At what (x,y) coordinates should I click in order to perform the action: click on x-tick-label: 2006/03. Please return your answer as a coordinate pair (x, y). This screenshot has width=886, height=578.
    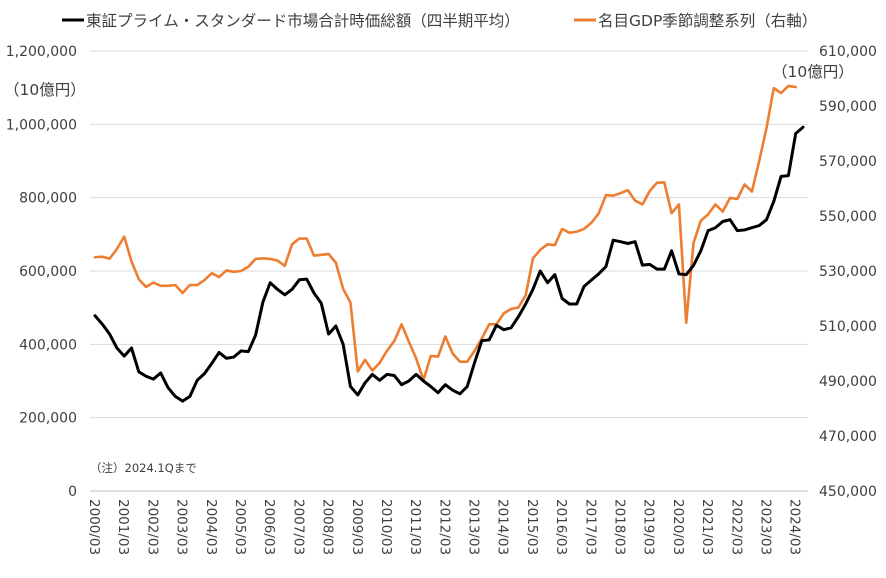
    Looking at the image, I should click on (269, 527).